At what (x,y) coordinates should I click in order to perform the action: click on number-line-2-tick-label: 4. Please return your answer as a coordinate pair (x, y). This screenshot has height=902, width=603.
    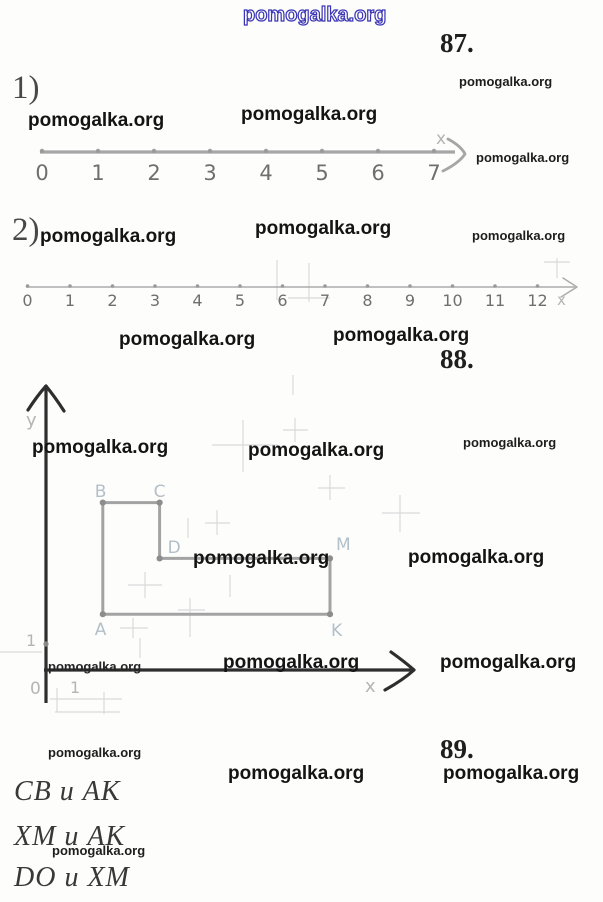
    Looking at the image, I should click on (197, 300).